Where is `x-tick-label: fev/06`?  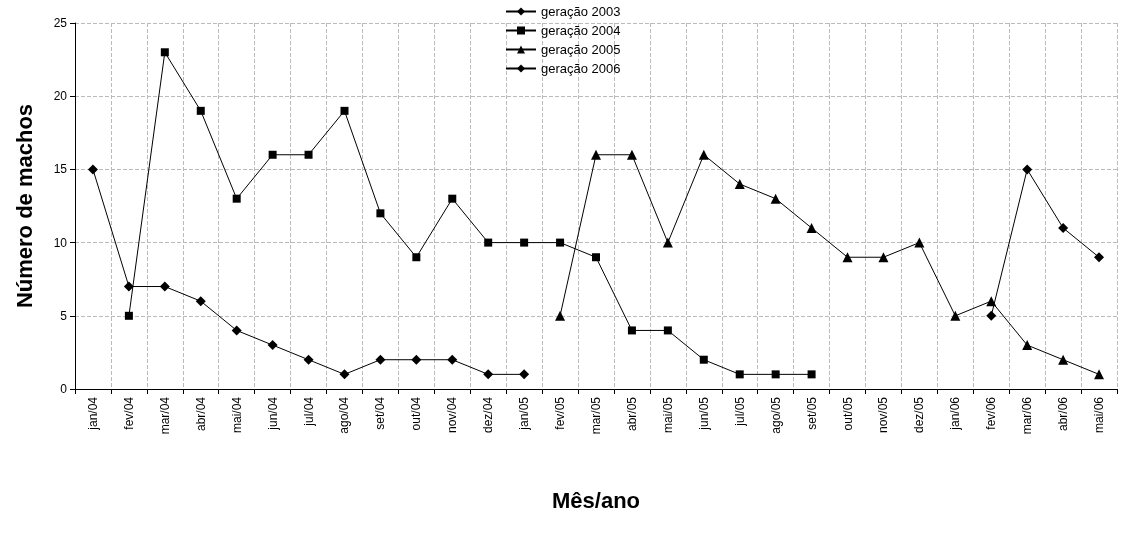
x-tick-label: fev/06 is located at coordinates (991, 413).